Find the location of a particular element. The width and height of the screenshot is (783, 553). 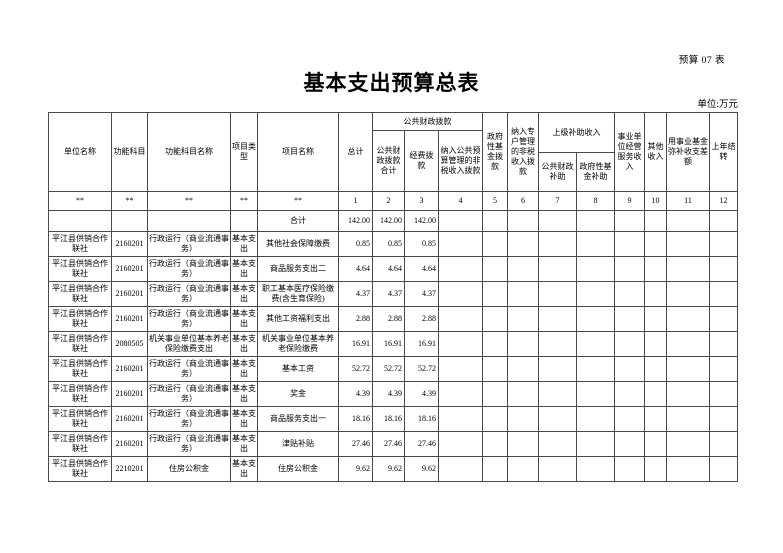

col-header-pf-total: 公共财政拨款合计 is located at coordinates (388, 161).